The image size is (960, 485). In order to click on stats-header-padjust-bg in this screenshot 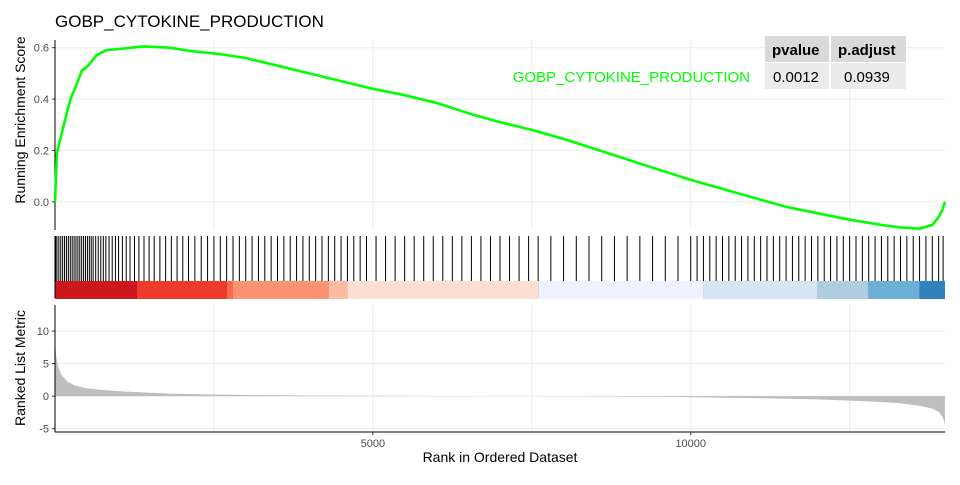, I will do `click(868, 49)`.